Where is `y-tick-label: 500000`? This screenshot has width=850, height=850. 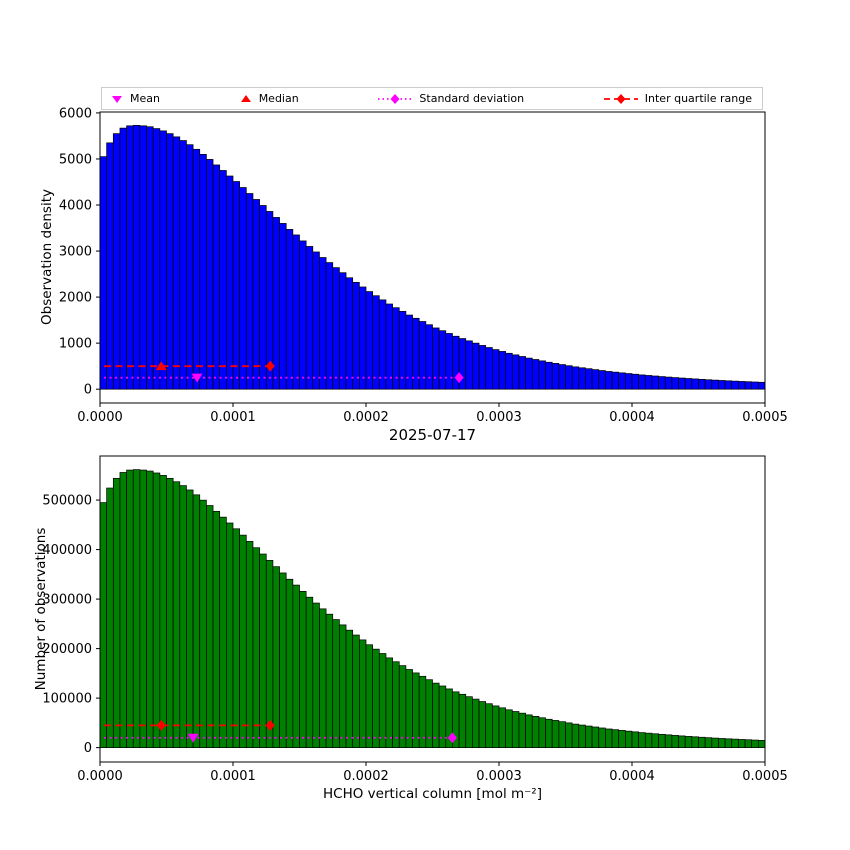 y-tick-label: 500000 is located at coordinates (67, 501).